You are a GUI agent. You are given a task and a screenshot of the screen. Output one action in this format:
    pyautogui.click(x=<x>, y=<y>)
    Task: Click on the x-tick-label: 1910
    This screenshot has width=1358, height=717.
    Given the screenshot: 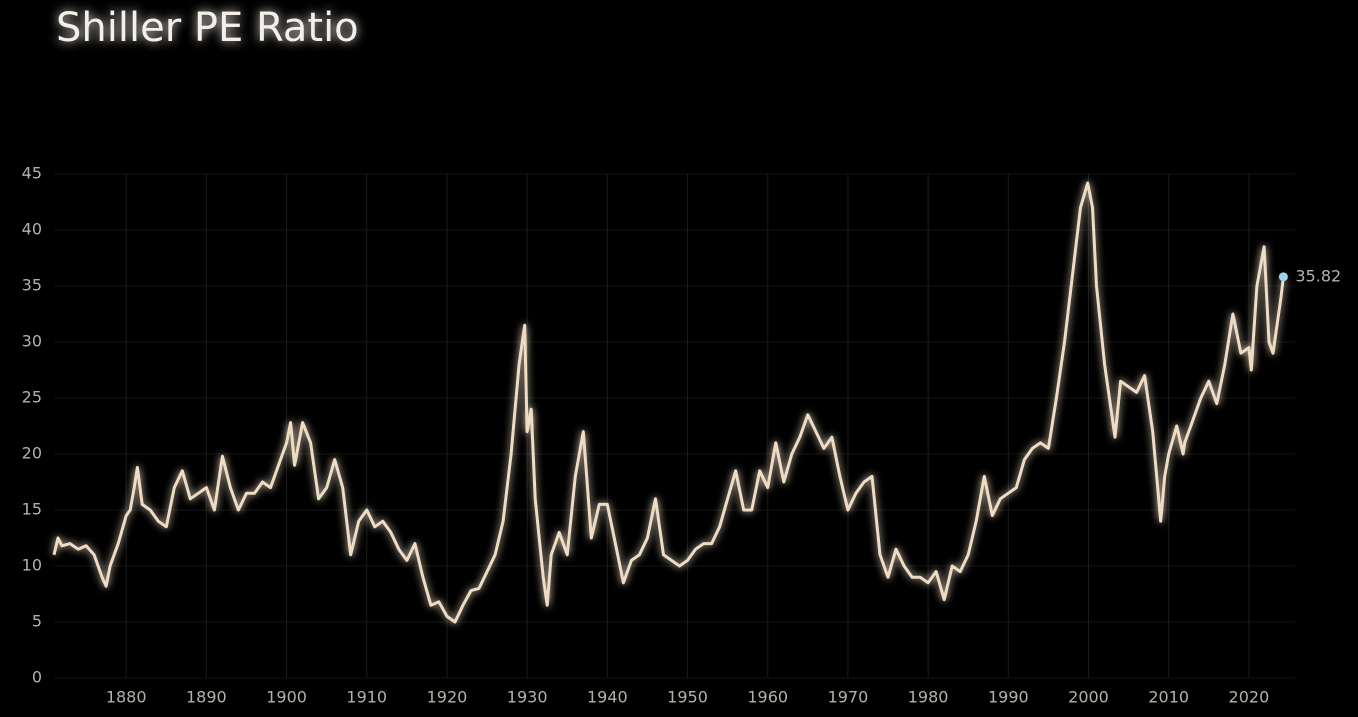 What is the action you would take?
    pyautogui.click(x=366, y=697)
    